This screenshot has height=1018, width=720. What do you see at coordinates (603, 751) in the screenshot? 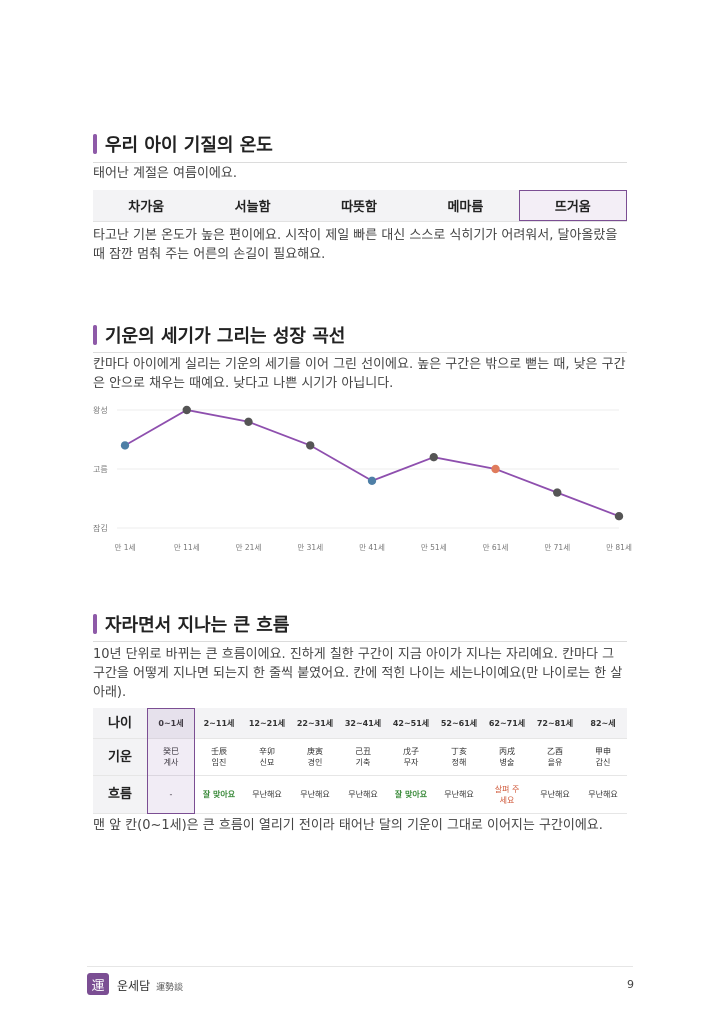
I see `energy-hanja: 甲申` at bounding box center [603, 751].